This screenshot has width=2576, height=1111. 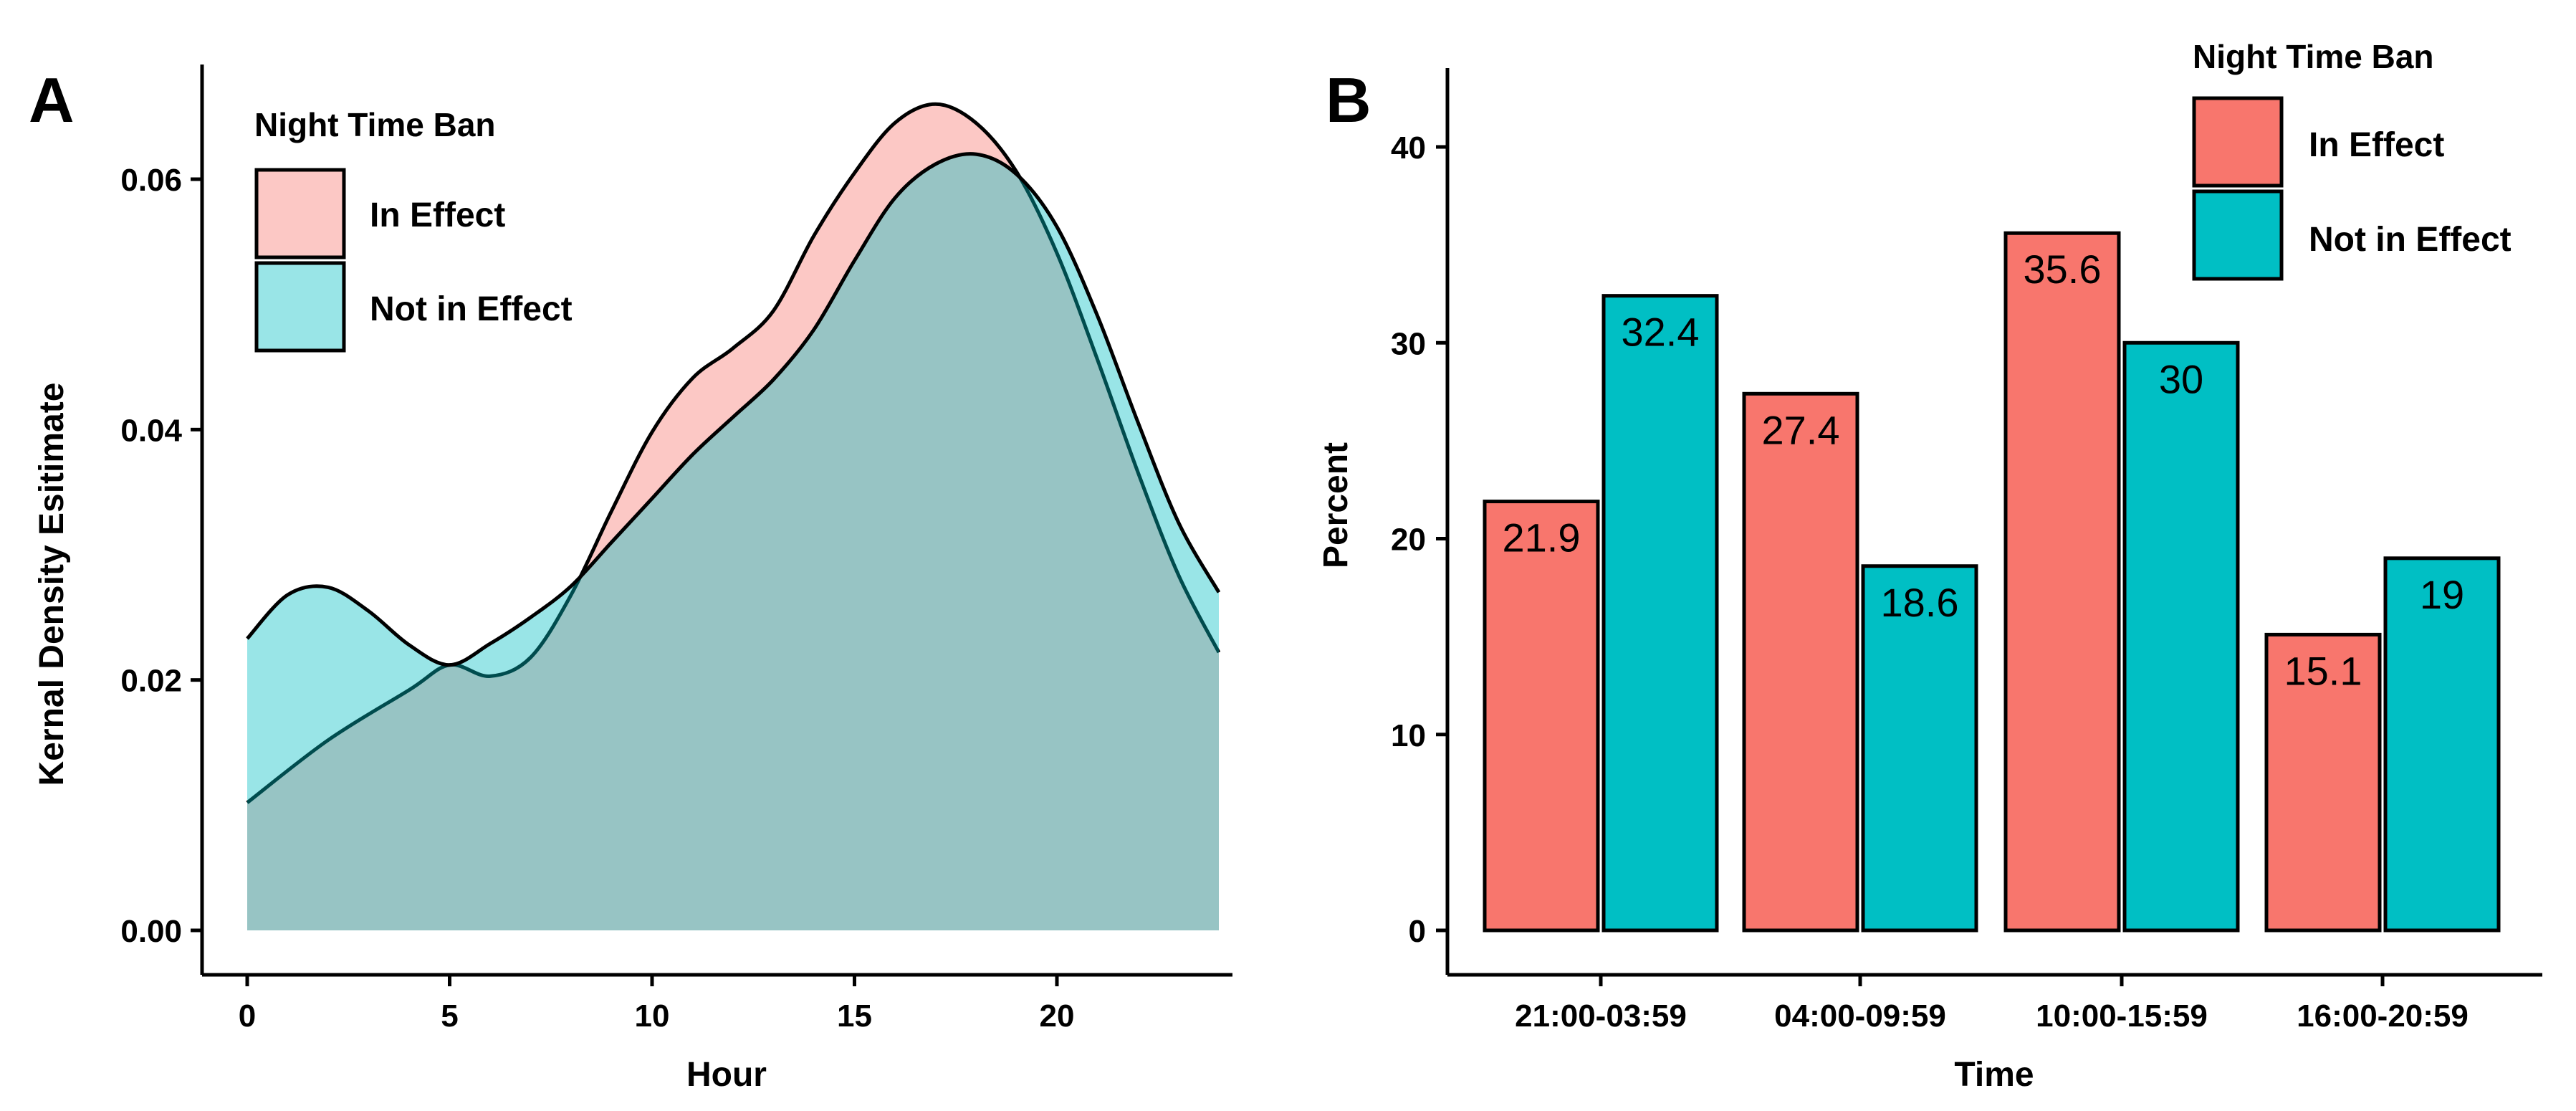 What do you see at coordinates (151, 180) in the screenshot?
I see `panel-a-y-tick-label: 0.06` at bounding box center [151, 180].